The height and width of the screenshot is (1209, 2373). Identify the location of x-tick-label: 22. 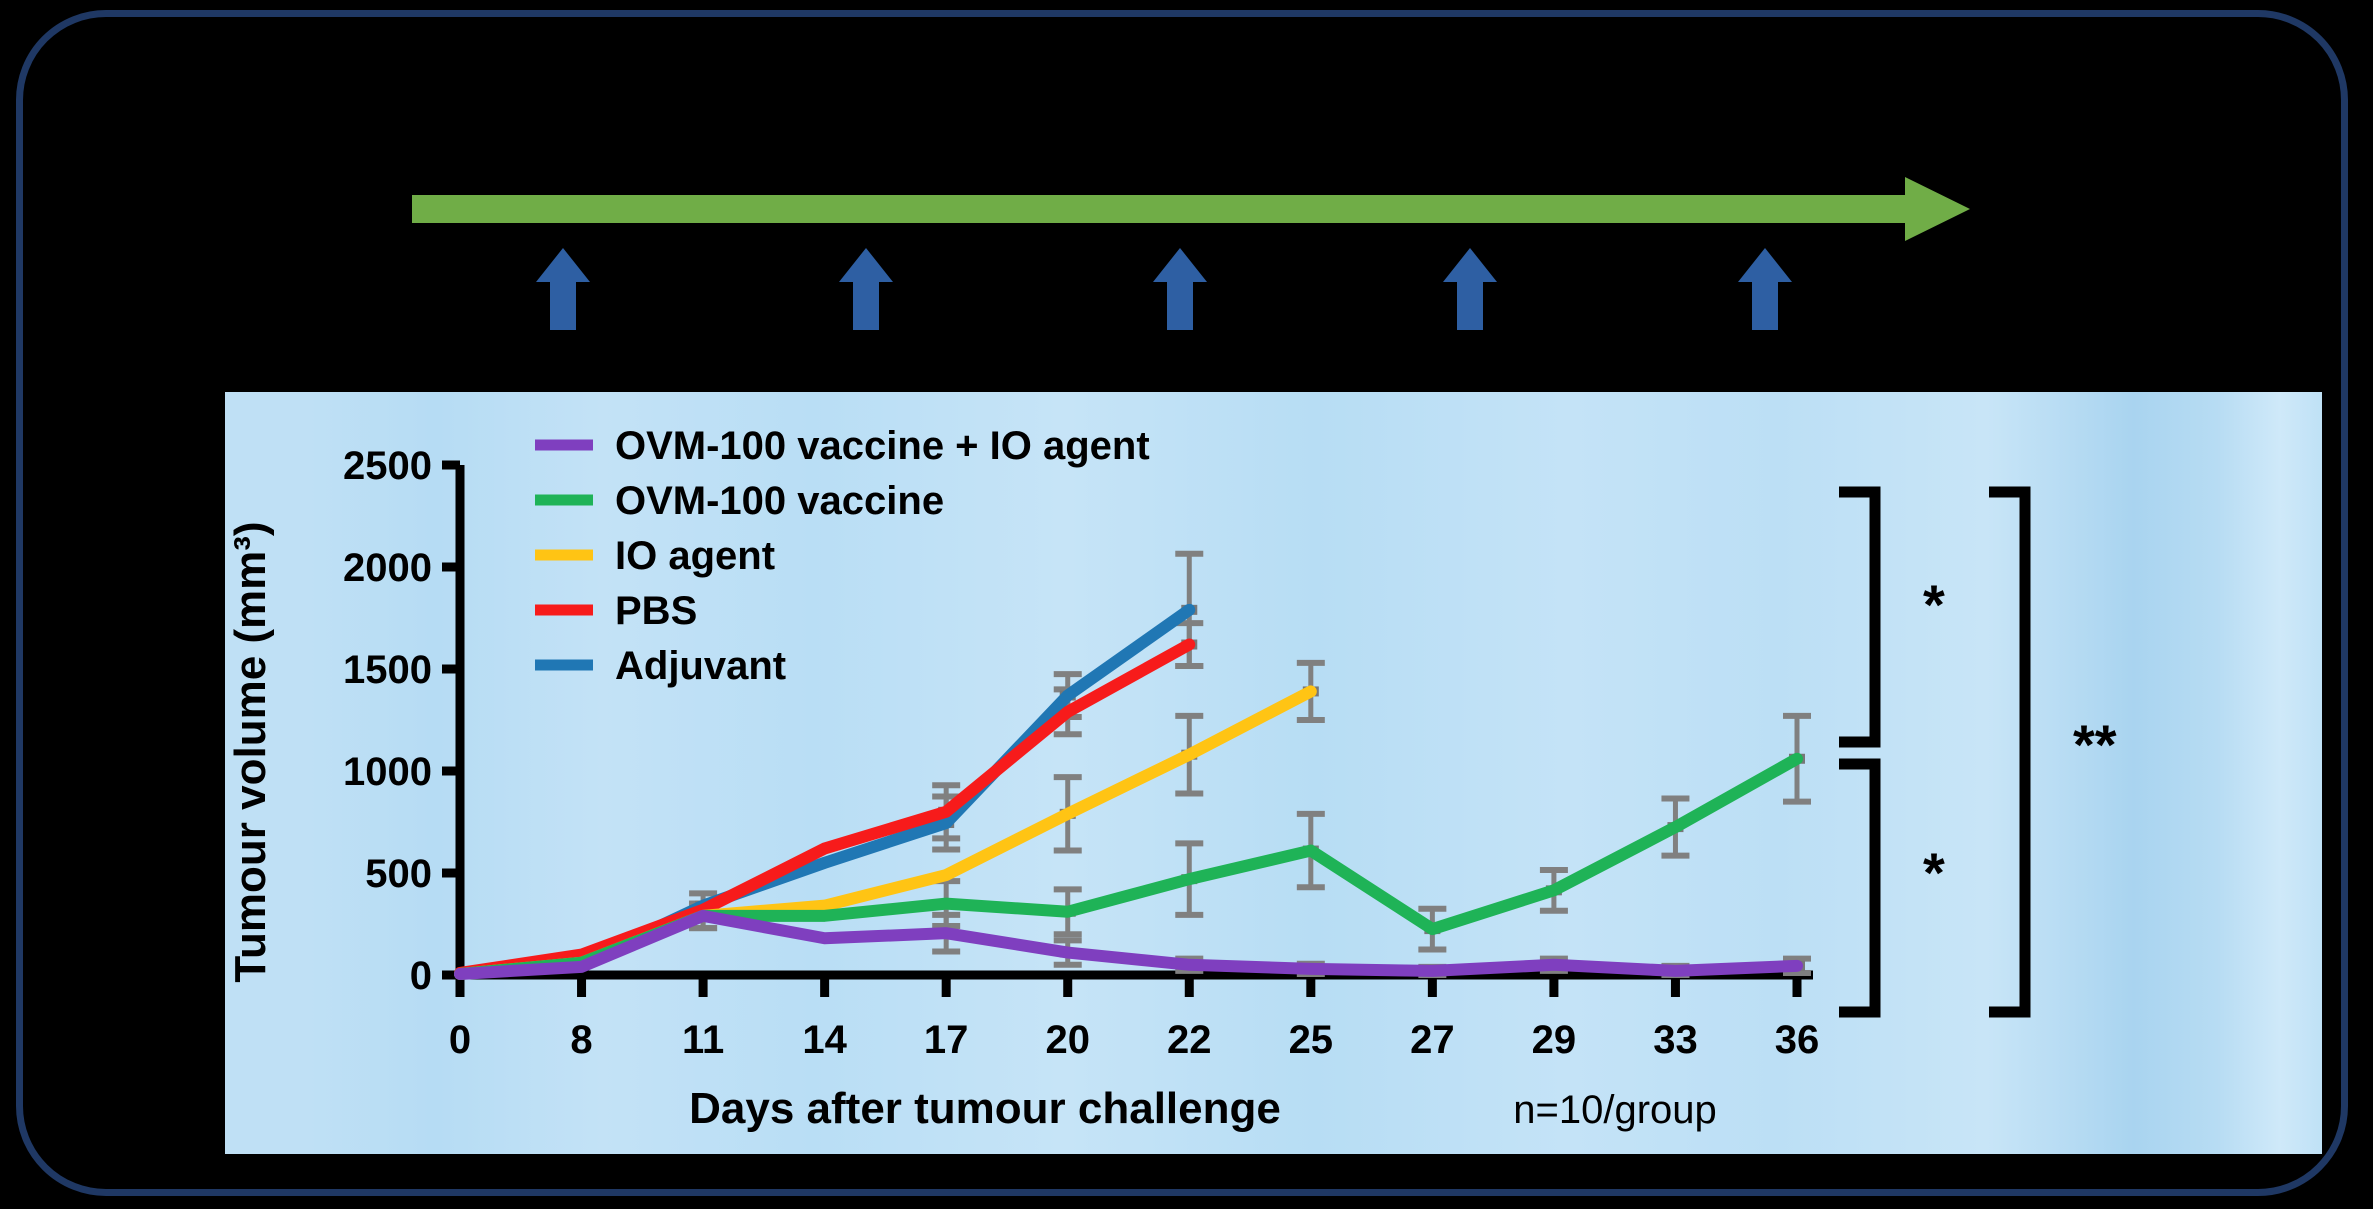
(1189, 1040).